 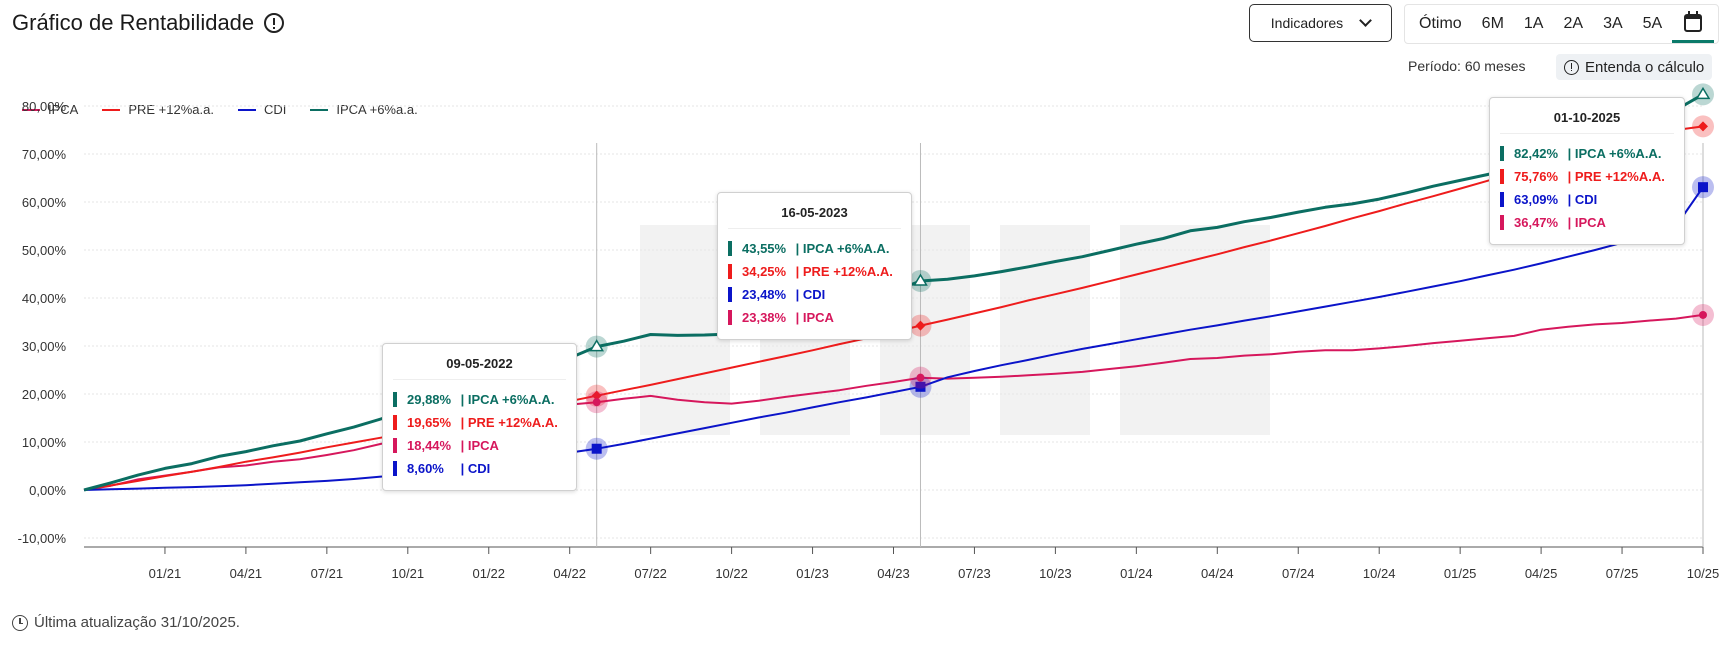 I want to click on y-tick-label: 20,00%, so click(x=44, y=394).